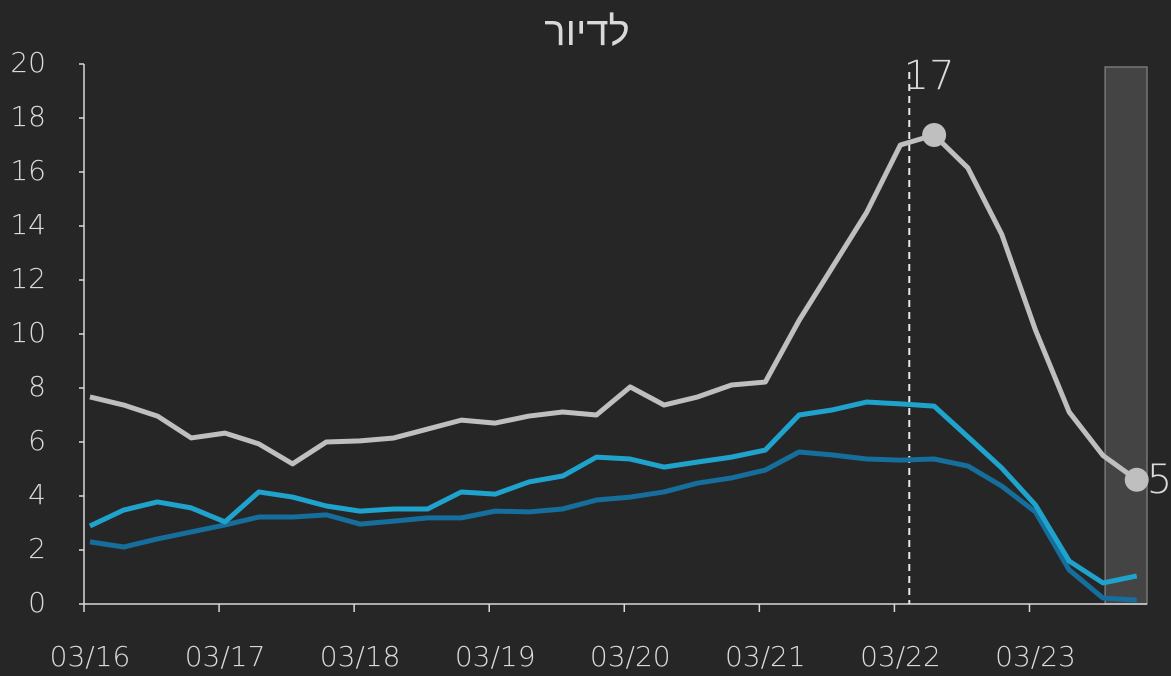 This screenshot has height=676, width=1171. Describe the element at coordinates (587, 32) in the screenshot. I see `chart-title: לדיור` at that location.